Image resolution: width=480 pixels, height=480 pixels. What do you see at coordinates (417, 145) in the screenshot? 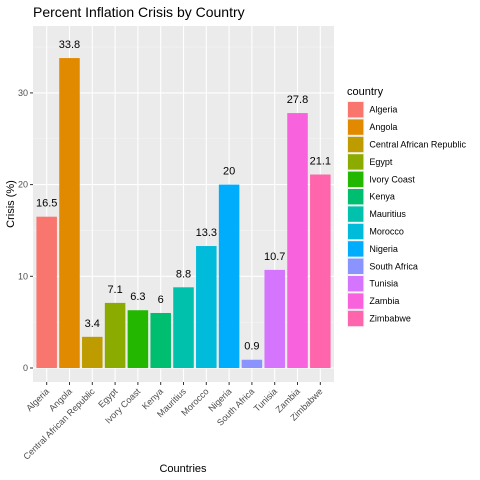
I see `legend-label: Central African Republic` at bounding box center [417, 145].